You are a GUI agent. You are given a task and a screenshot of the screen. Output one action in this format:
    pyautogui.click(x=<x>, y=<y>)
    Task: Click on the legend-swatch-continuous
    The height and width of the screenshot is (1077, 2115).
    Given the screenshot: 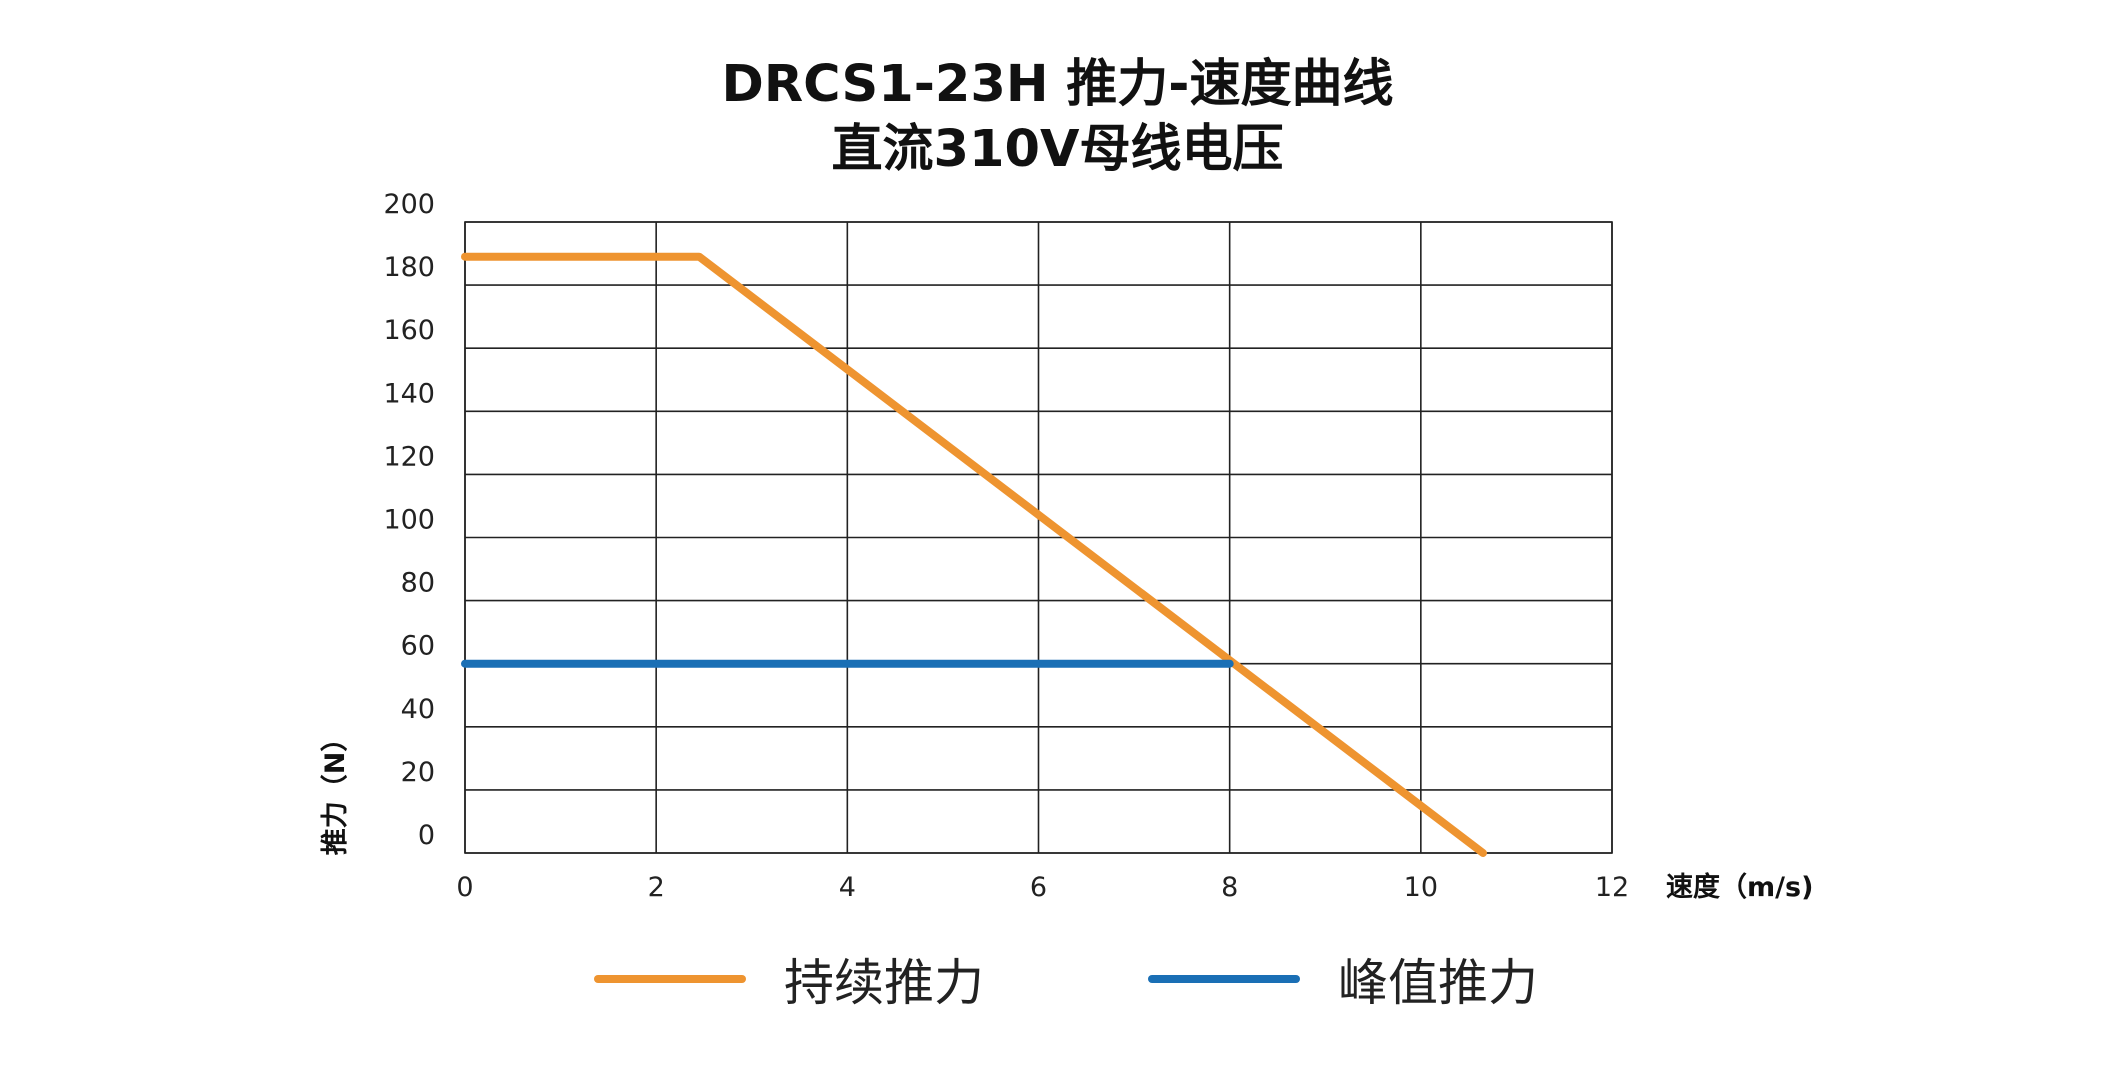 What is the action you would take?
    pyautogui.click(x=670, y=979)
    